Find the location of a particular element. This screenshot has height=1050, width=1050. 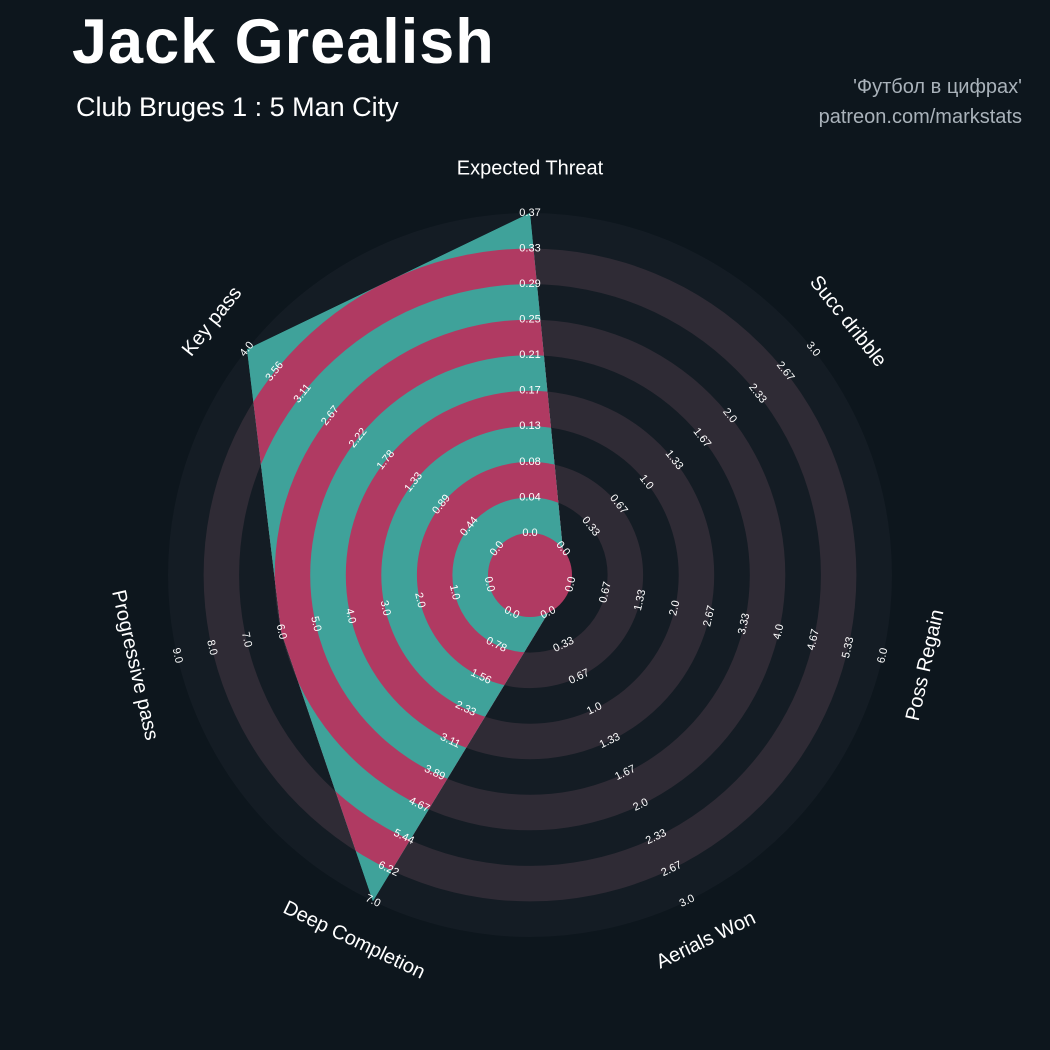

axis-label: Poss Regain is located at coordinates (925, 664).